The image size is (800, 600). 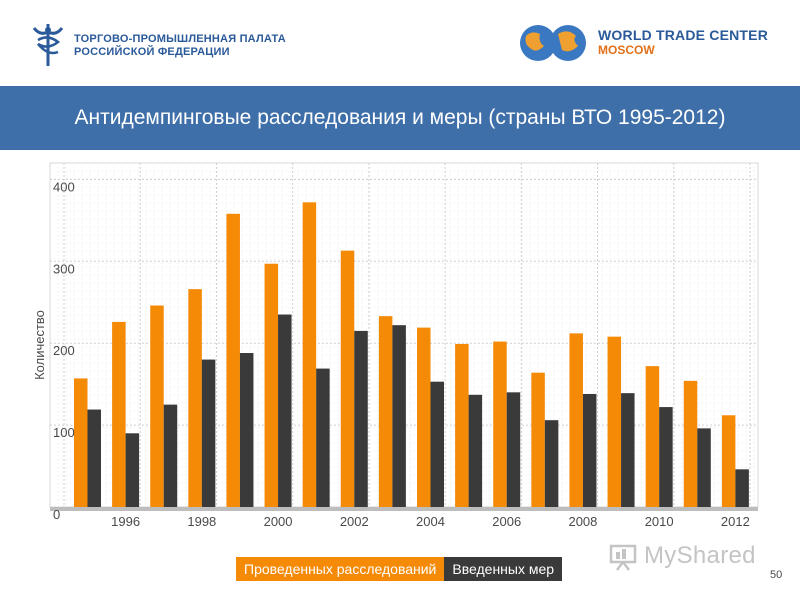 What do you see at coordinates (551, 463) in the screenshot?
I see `bar-measures-2007` at bounding box center [551, 463].